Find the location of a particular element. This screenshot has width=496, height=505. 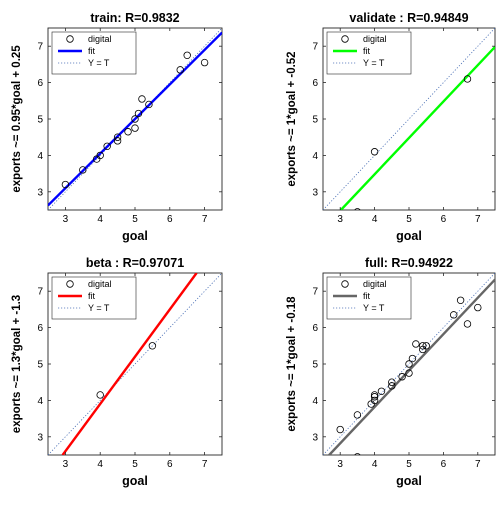

chart-title: train: R=0.9832 is located at coordinates (134, 18).